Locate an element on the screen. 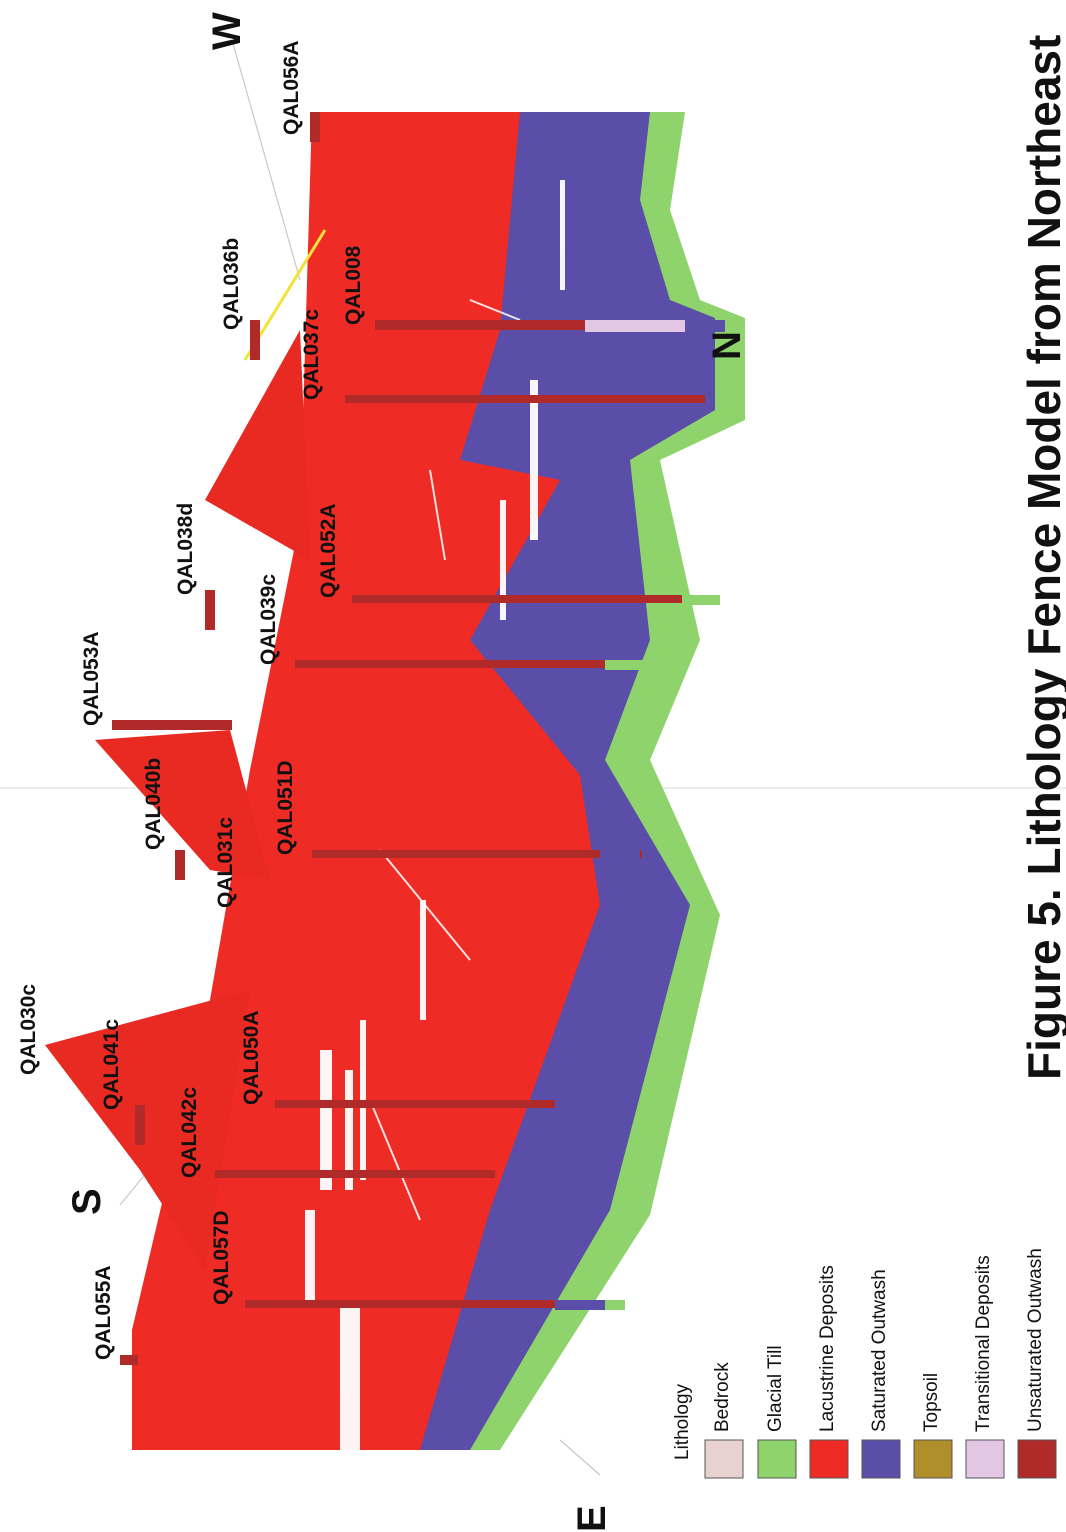 This screenshot has height=1532, width=1066. lacustrine-peak-south is located at coordinates (147, 1130).